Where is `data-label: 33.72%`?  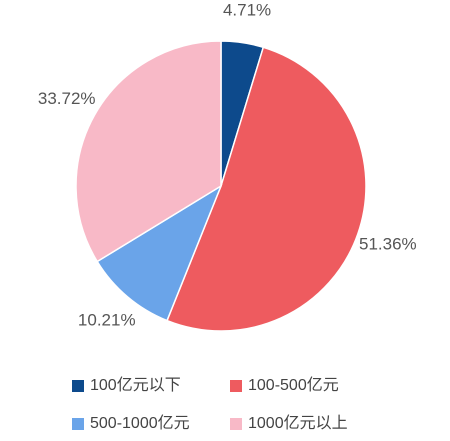 data-label: 33.72% is located at coordinates (67, 98).